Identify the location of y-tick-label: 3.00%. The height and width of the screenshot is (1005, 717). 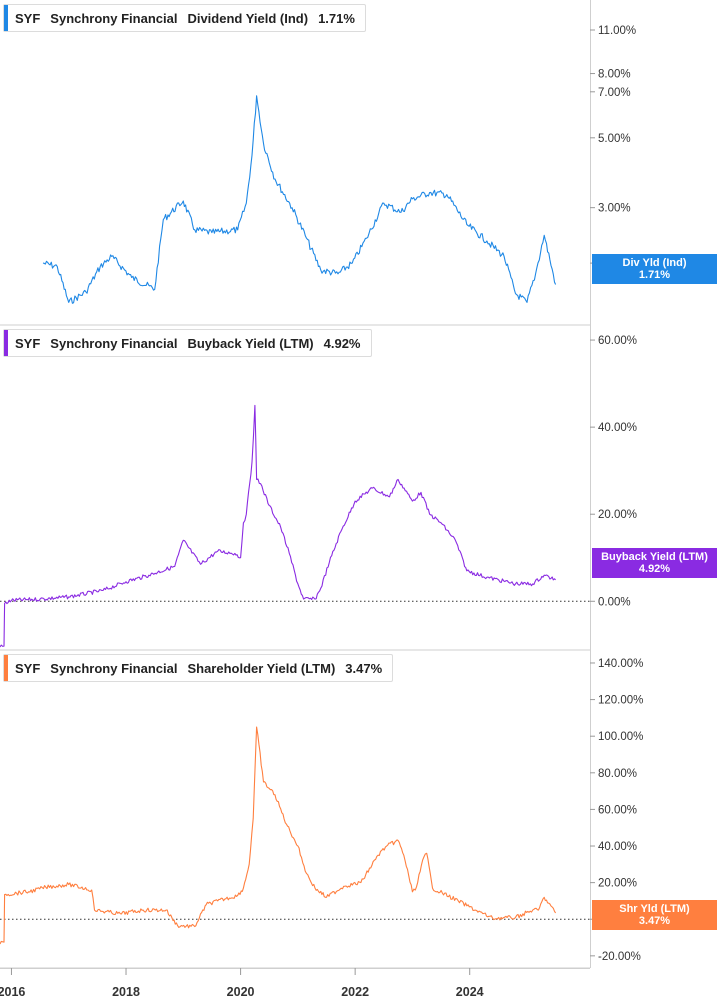
(614, 209).